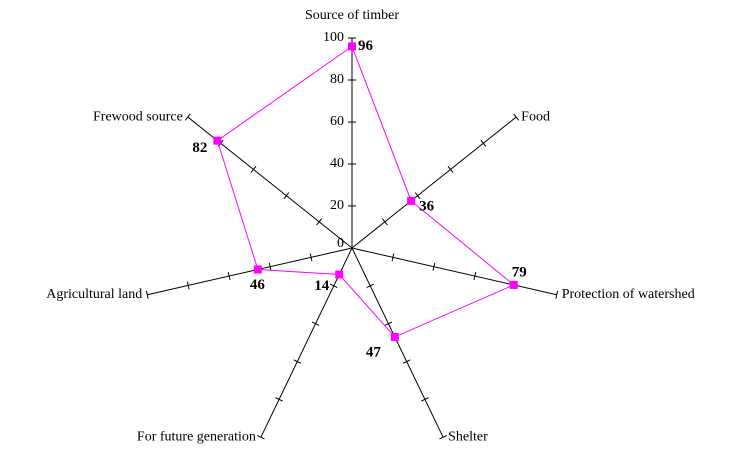 This screenshot has width=751, height=455. What do you see at coordinates (94, 294) in the screenshot?
I see `category-label: Agricultural land` at bounding box center [94, 294].